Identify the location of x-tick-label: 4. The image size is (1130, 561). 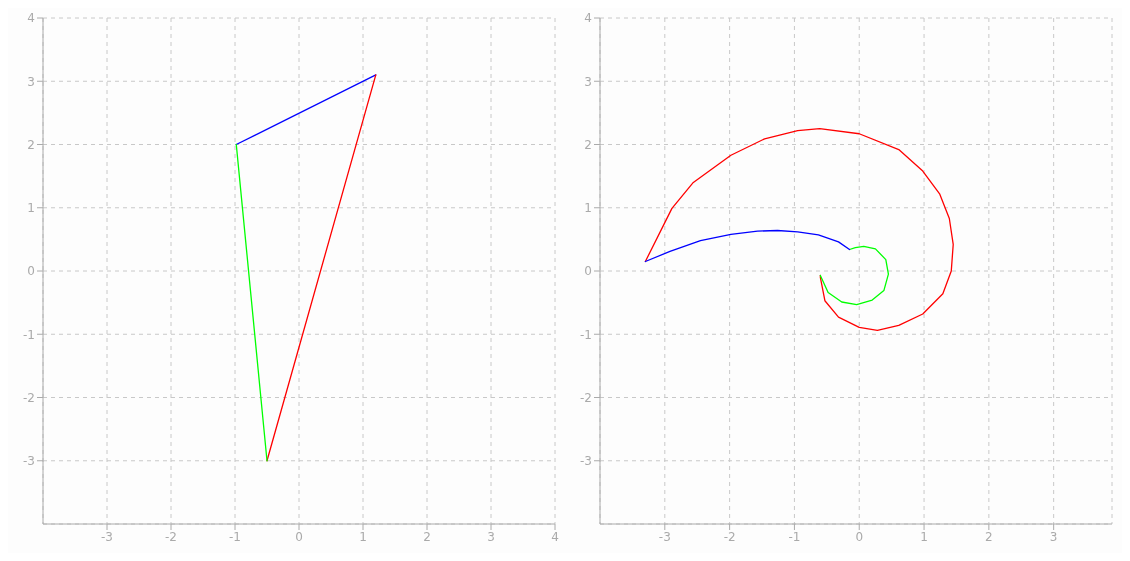
(555, 536).